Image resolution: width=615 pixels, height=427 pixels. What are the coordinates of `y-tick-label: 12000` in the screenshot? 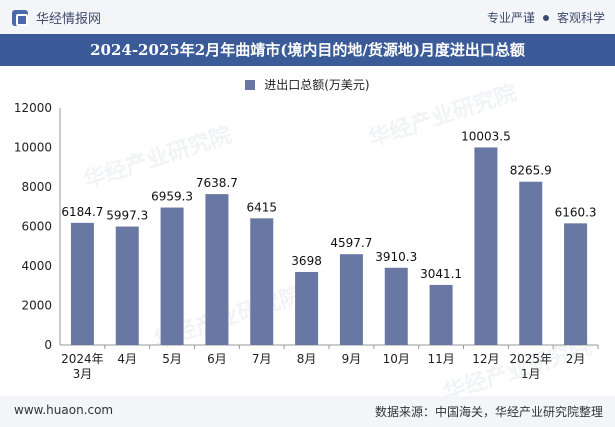 It's located at (33, 108).